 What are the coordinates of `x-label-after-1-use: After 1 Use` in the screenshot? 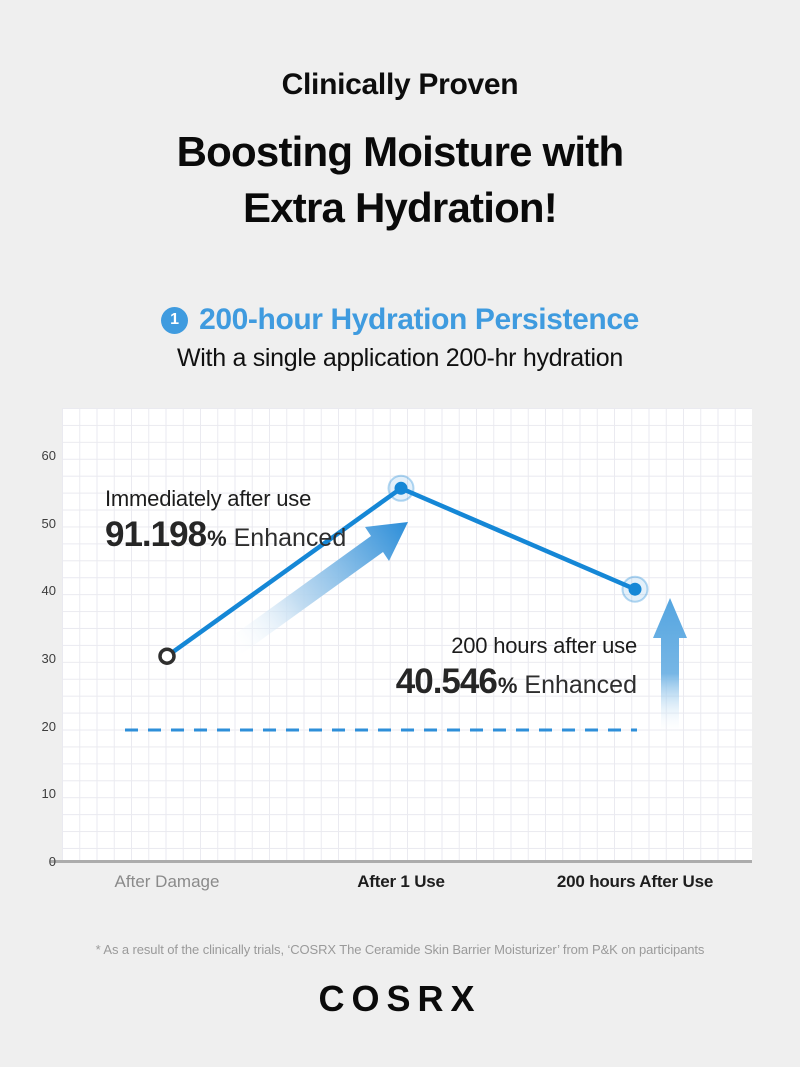 It's located at (401, 881).